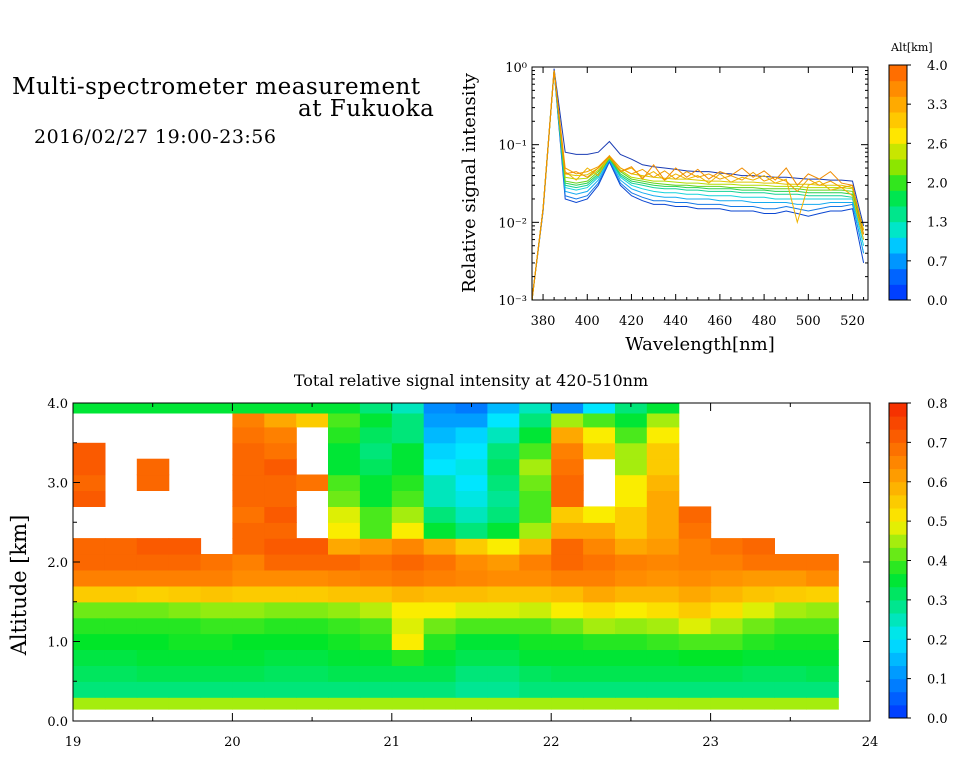  I want to click on heatmap-y-tick-label: 4.0, so click(57, 404).